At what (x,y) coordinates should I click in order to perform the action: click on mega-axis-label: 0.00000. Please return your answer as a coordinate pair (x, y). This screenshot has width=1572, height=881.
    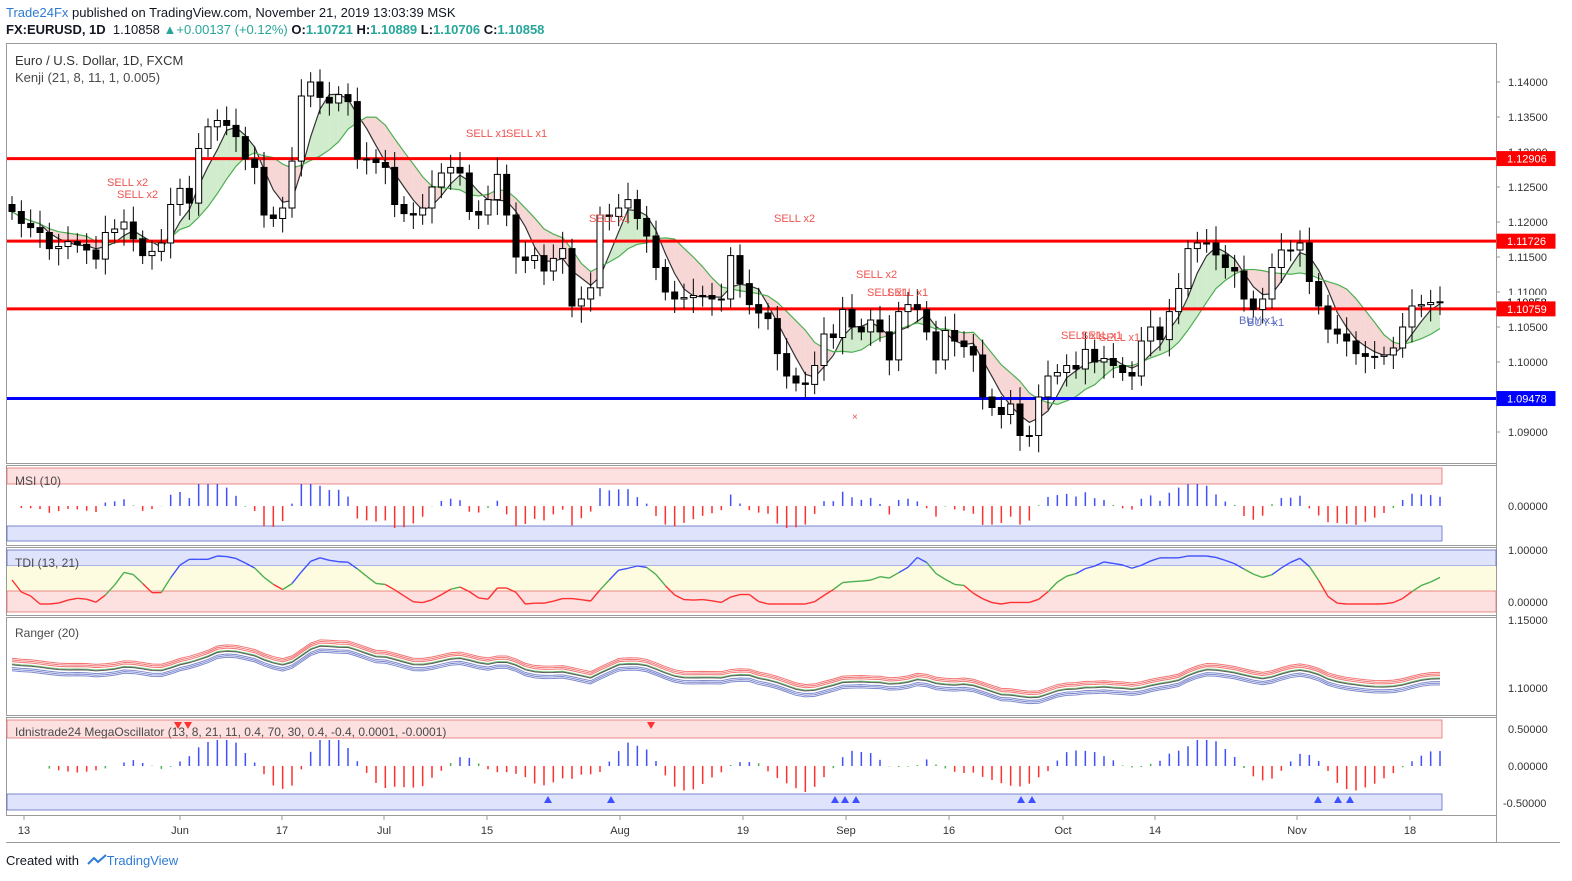
    Looking at the image, I should click on (1528, 767).